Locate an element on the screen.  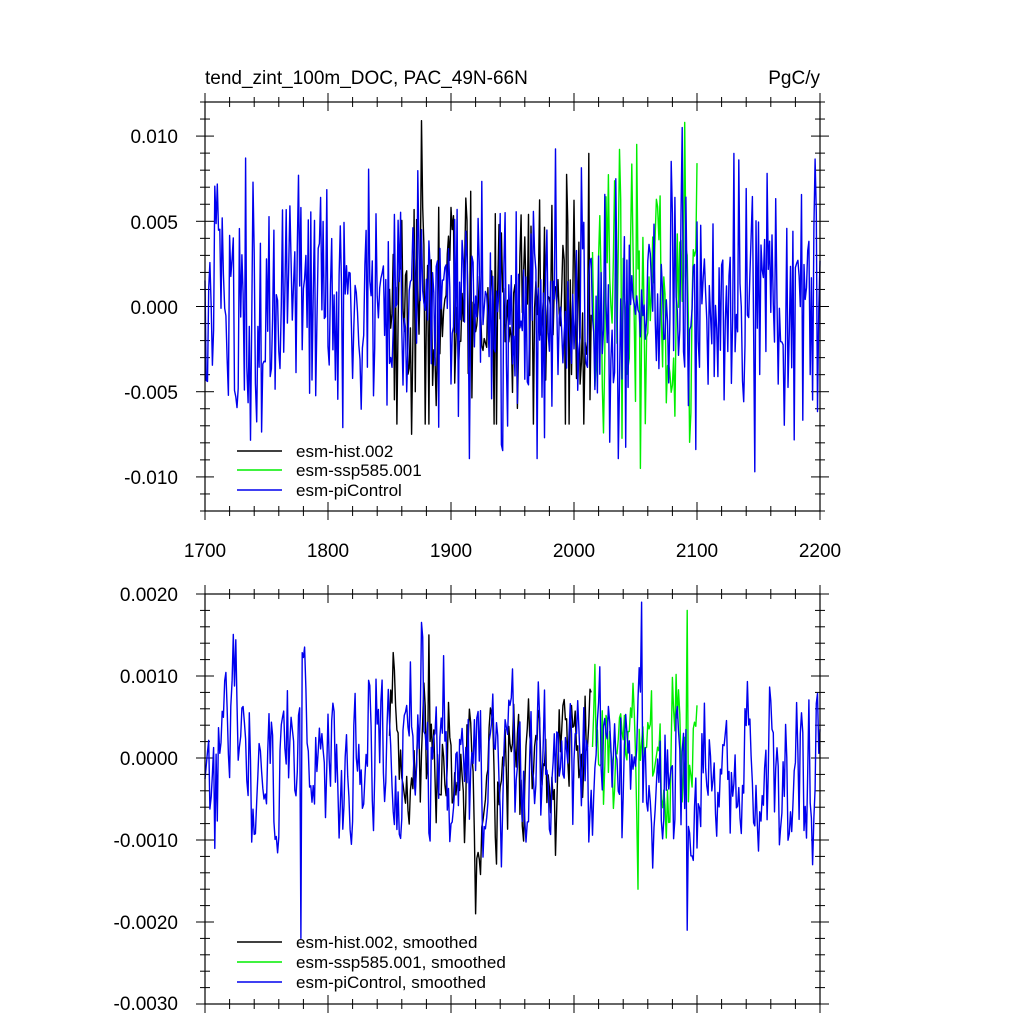
top-panel-y-tick-labels: 0.010 0.005 0.000 -0.005 -0.010 is located at coordinates (151, 308).